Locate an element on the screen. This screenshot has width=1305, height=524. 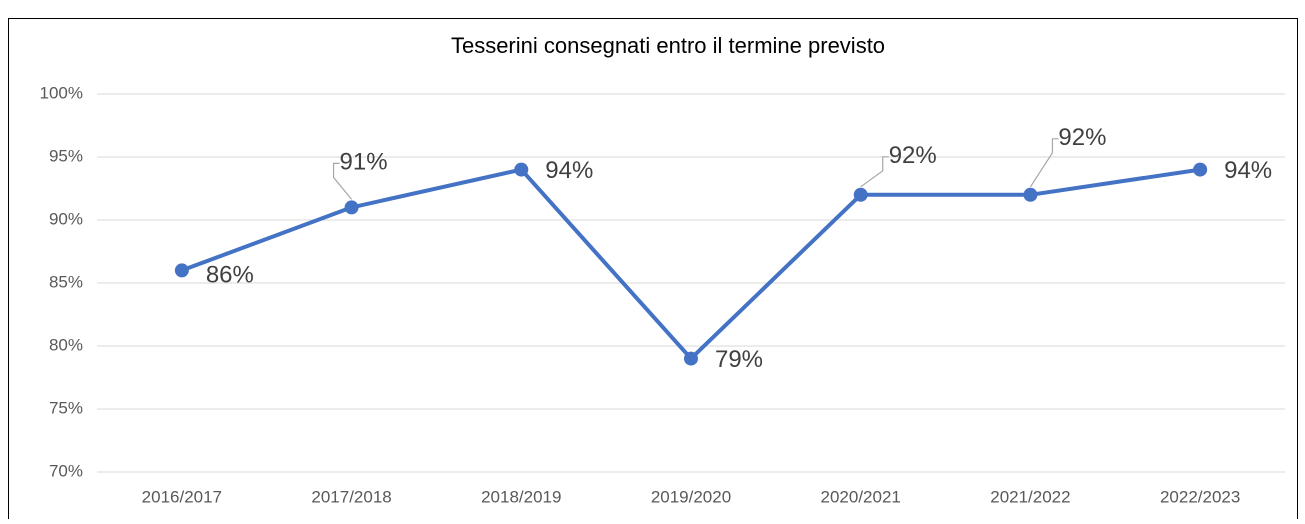
x-tick-label: 2020/2021 is located at coordinates (861, 496).